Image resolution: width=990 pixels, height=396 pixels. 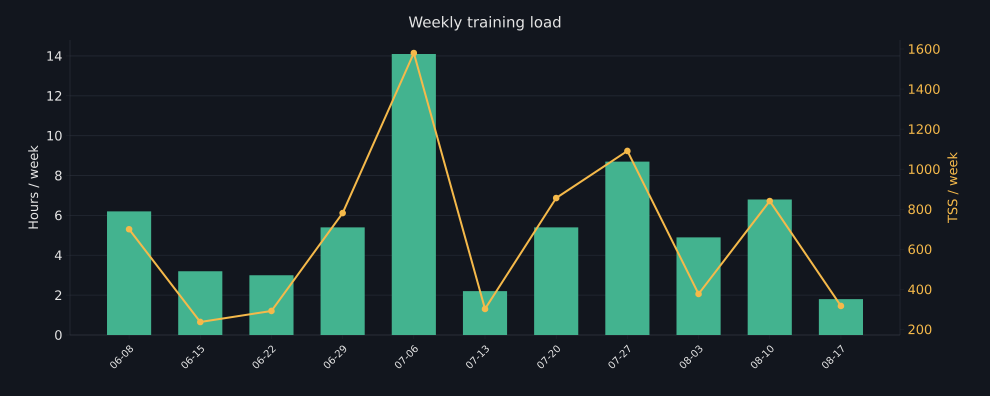 What do you see at coordinates (920, 209) in the screenshot?
I see `y2-tick-label: 800` at bounding box center [920, 209].